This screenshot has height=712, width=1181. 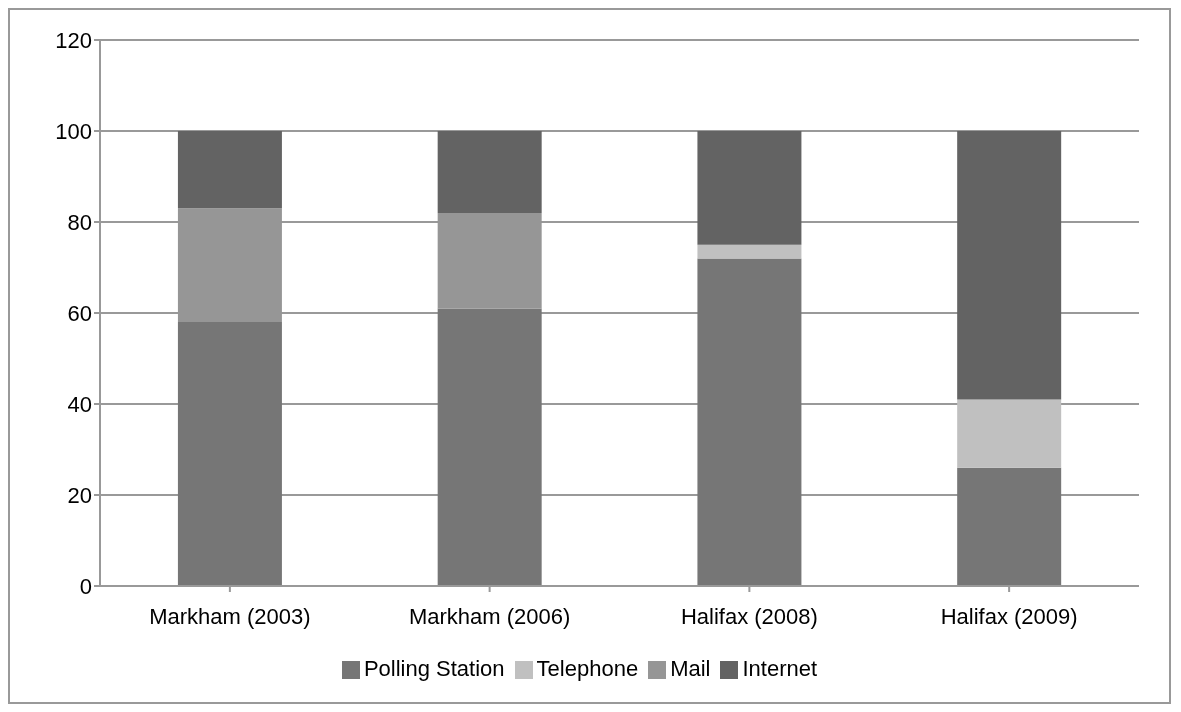 What do you see at coordinates (79, 495) in the screenshot?
I see `y-tick-label: 20` at bounding box center [79, 495].